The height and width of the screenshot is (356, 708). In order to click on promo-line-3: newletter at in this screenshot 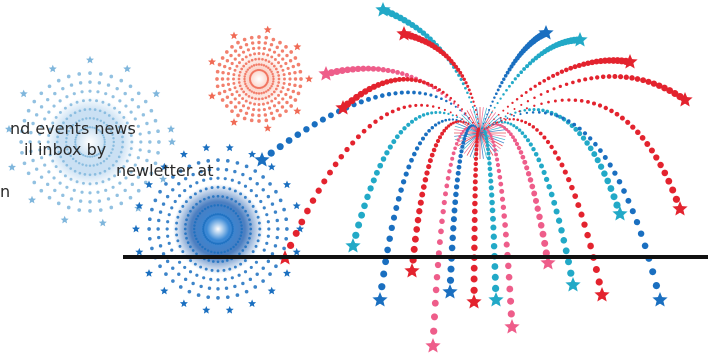, I will do `click(165, 170)`.